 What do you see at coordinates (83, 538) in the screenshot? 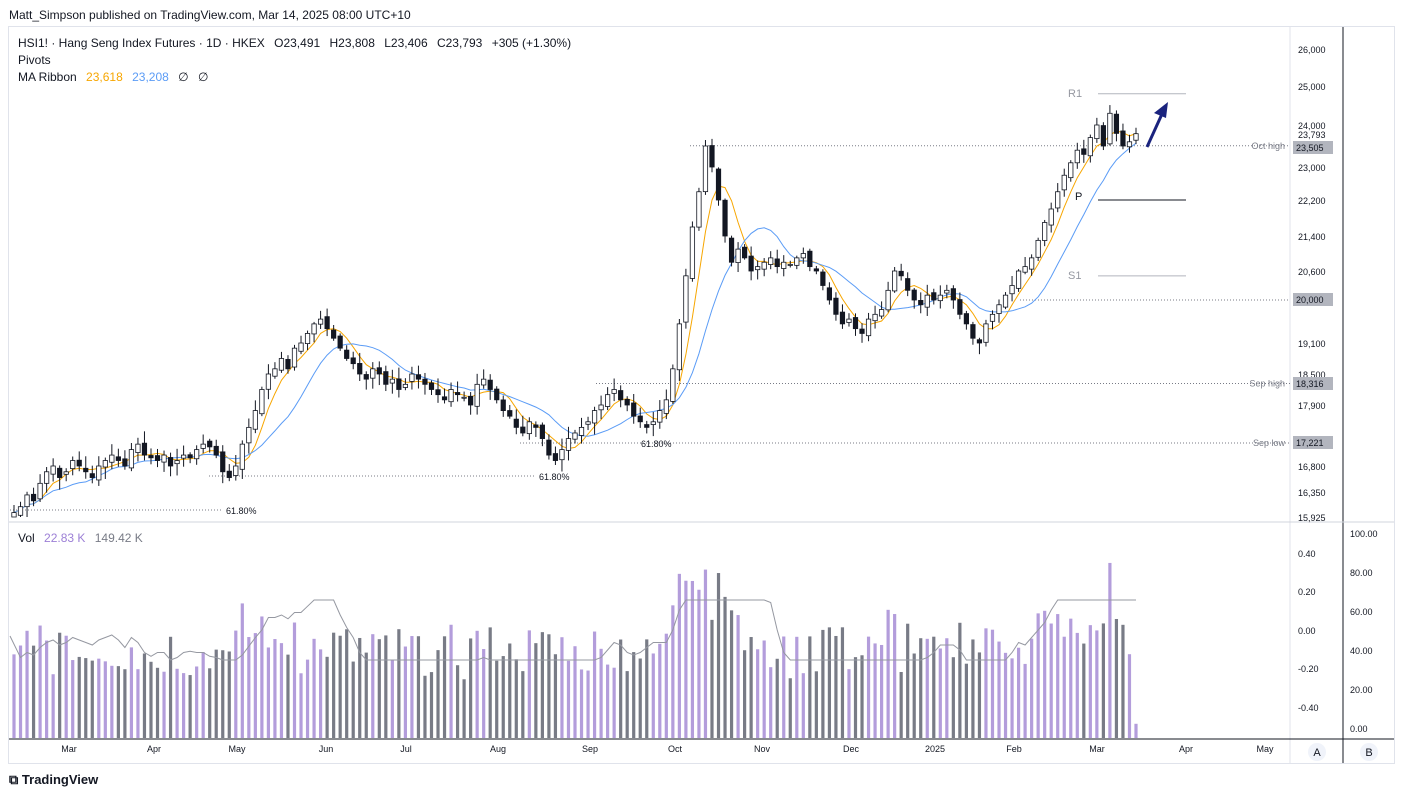
I see `volume-legend: Vol 22.83 K 149.42 K` at bounding box center [83, 538].